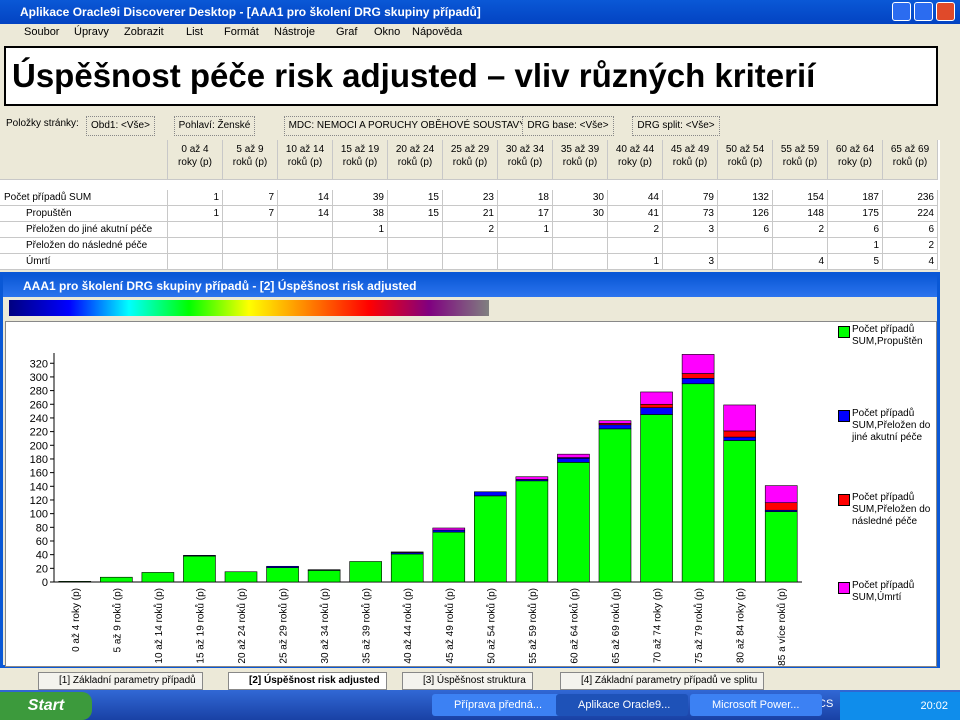 Image resolution: width=960 pixels, height=720 pixels. I want to click on table-cell: 21, so click(470, 214).